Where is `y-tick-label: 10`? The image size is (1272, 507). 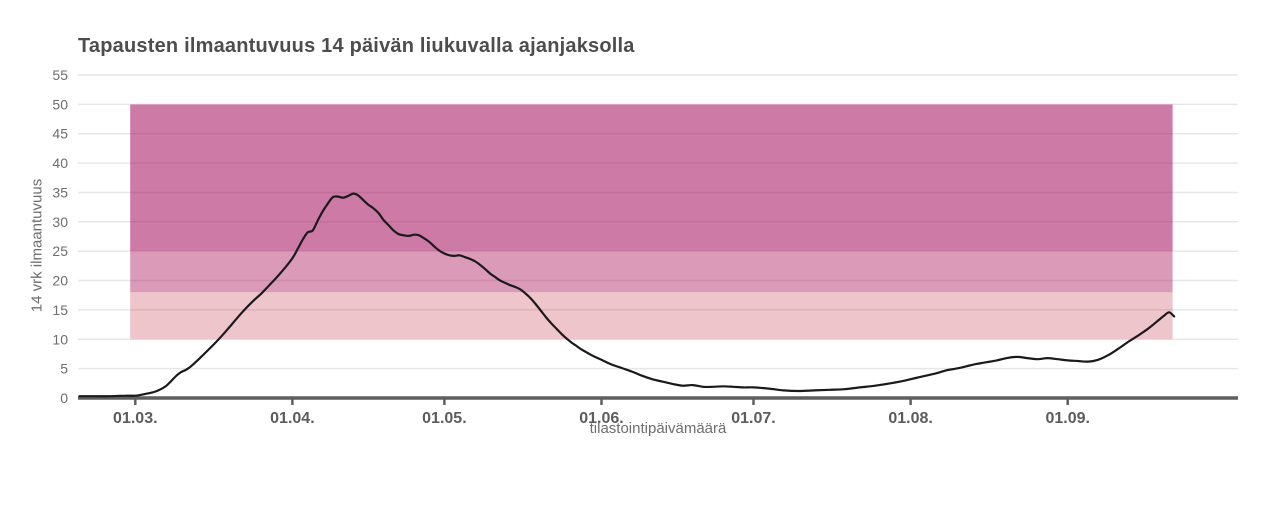 y-tick-label: 10 is located at coordinates (60, 339).